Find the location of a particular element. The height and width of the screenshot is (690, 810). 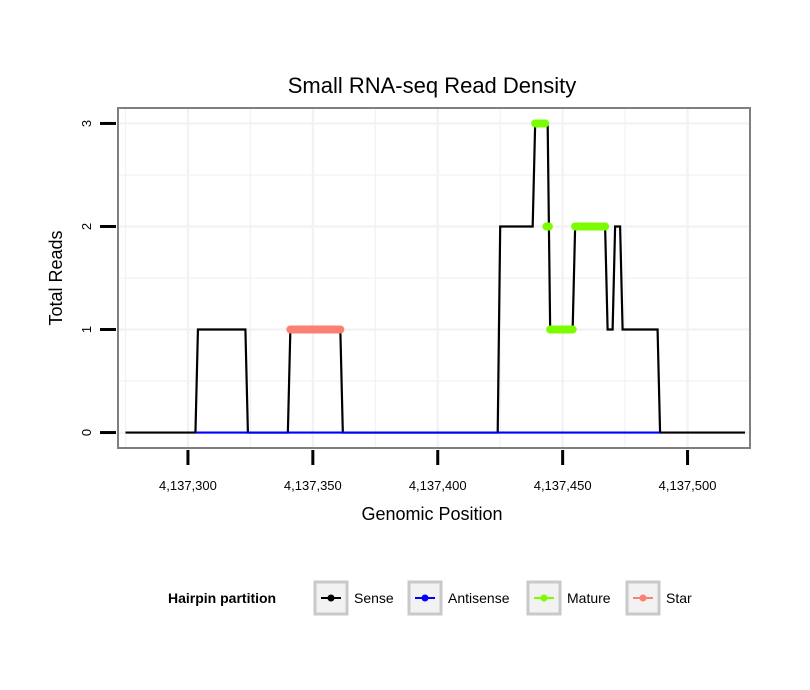

y-tick-label: 0 is located at coordinates (86, 432).